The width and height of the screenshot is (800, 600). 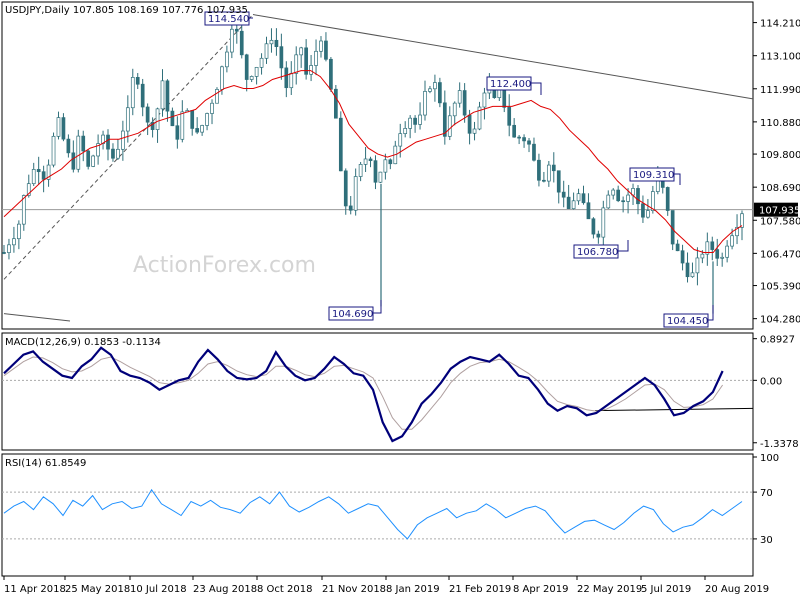 I want to click on x-tick-label: 8 Oct 2018, so click(x=284, y=589).